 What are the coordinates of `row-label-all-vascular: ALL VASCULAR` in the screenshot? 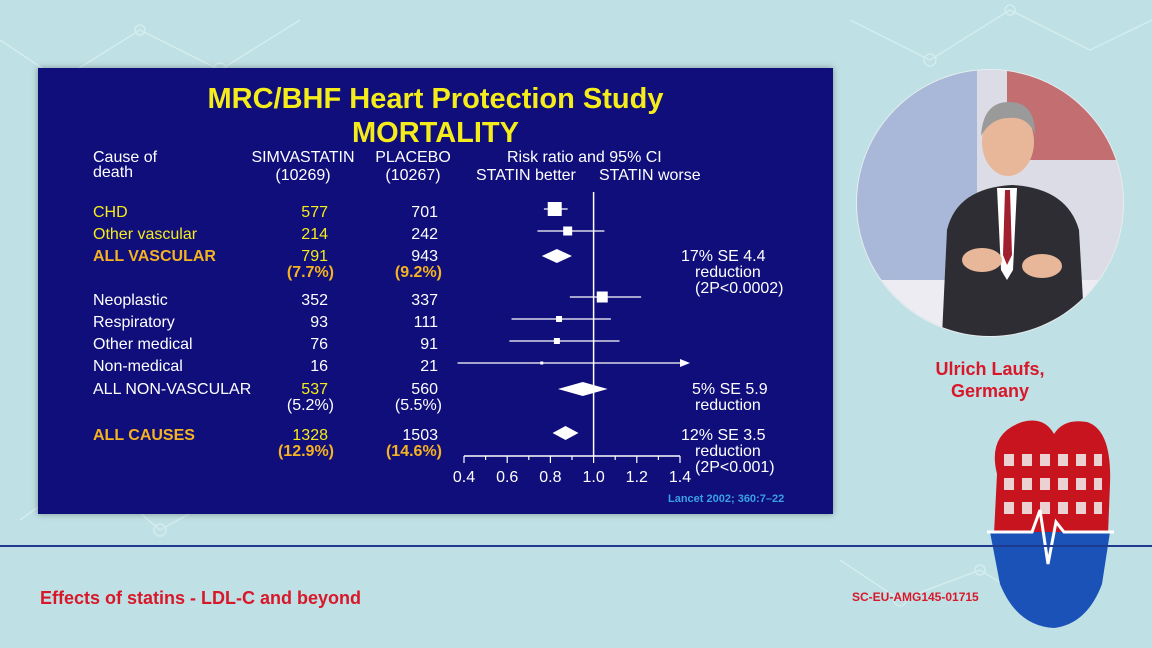 It's located at (154, 256).